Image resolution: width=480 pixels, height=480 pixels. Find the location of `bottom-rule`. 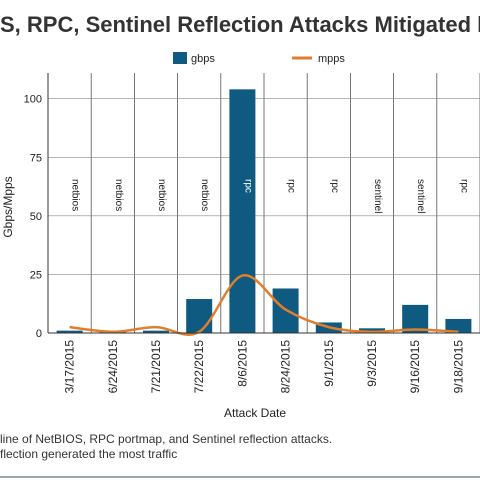

bottom-rule is located at coordinates (240, 477).